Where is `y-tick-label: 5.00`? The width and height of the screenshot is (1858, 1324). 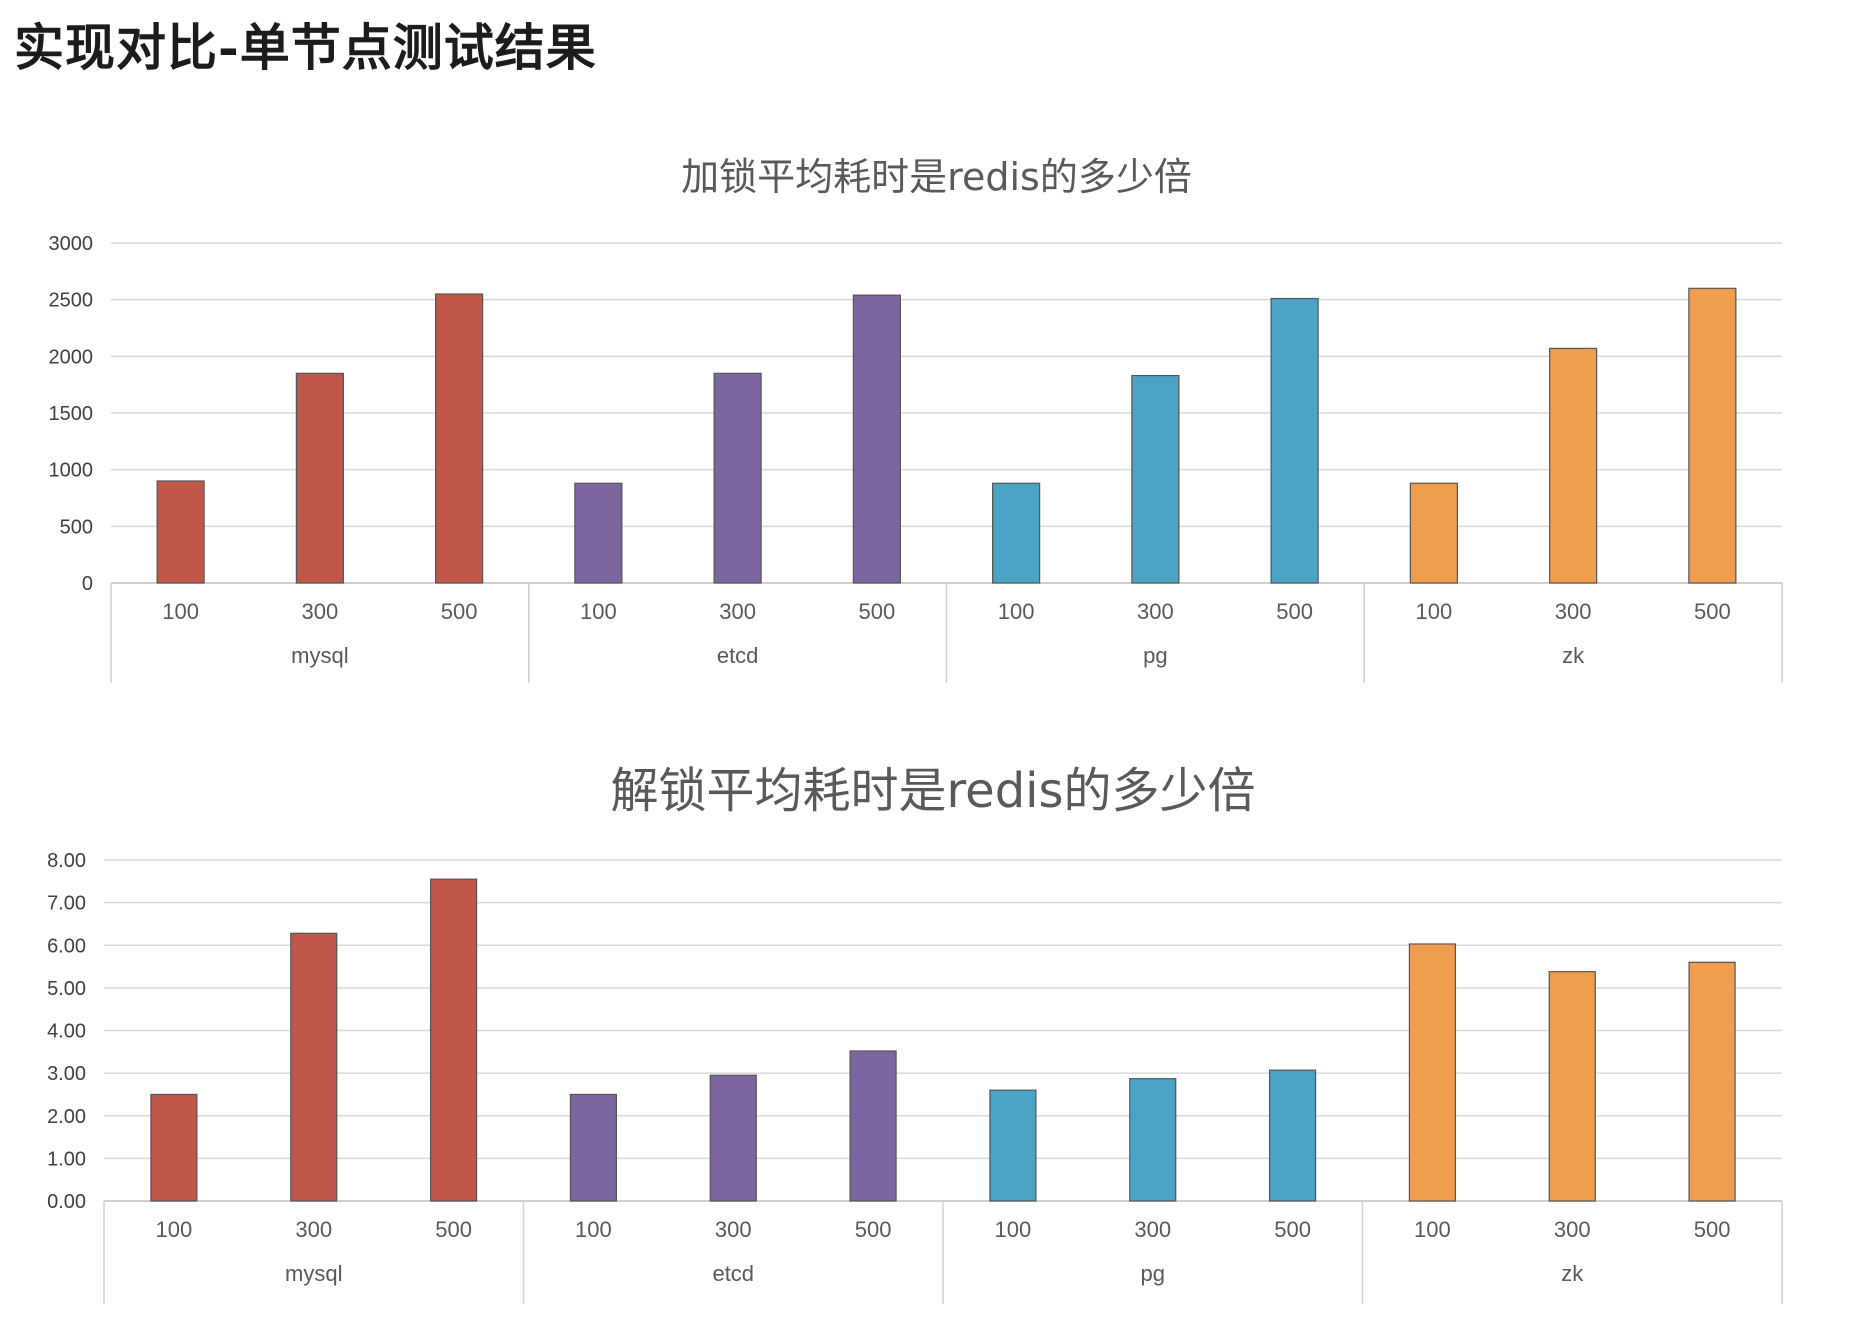 y-tick-label: 5.00 is located at coordinates (66, 989).